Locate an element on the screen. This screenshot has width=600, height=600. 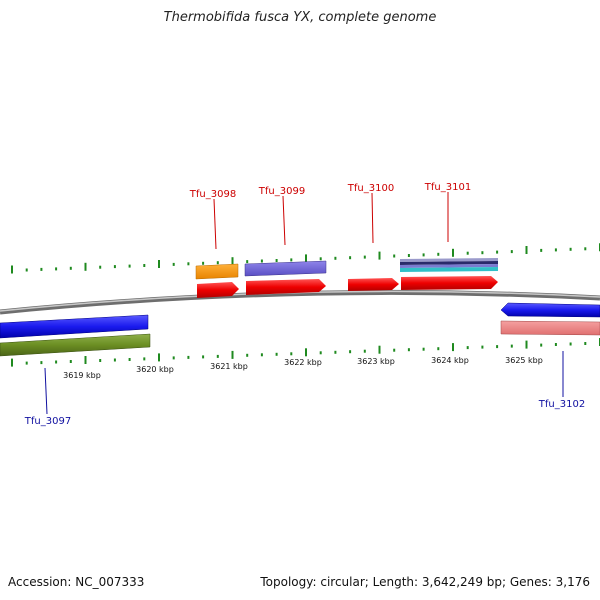
scale-label: 3622 kbp is located at coordinates (303, 362).